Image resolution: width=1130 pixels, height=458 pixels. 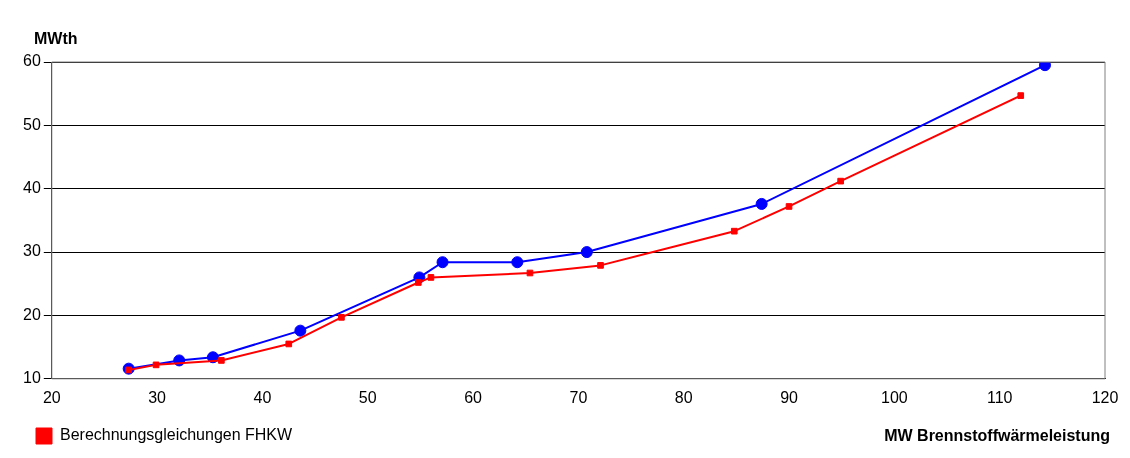 I want to click on x-tick-label: 70, so click(x=578, y=398).